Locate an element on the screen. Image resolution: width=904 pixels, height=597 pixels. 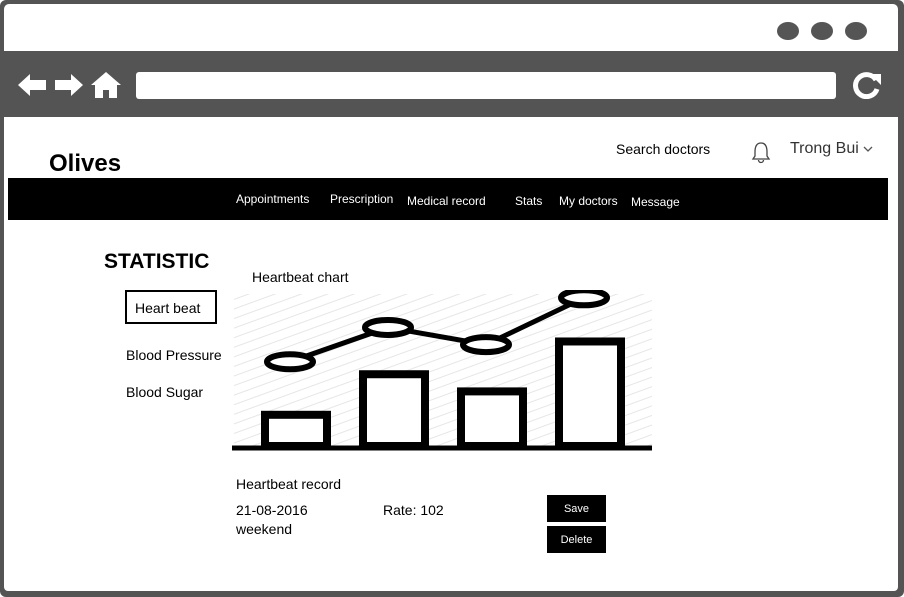
page-title: STATISTIC is located at coordinates (157, 261).